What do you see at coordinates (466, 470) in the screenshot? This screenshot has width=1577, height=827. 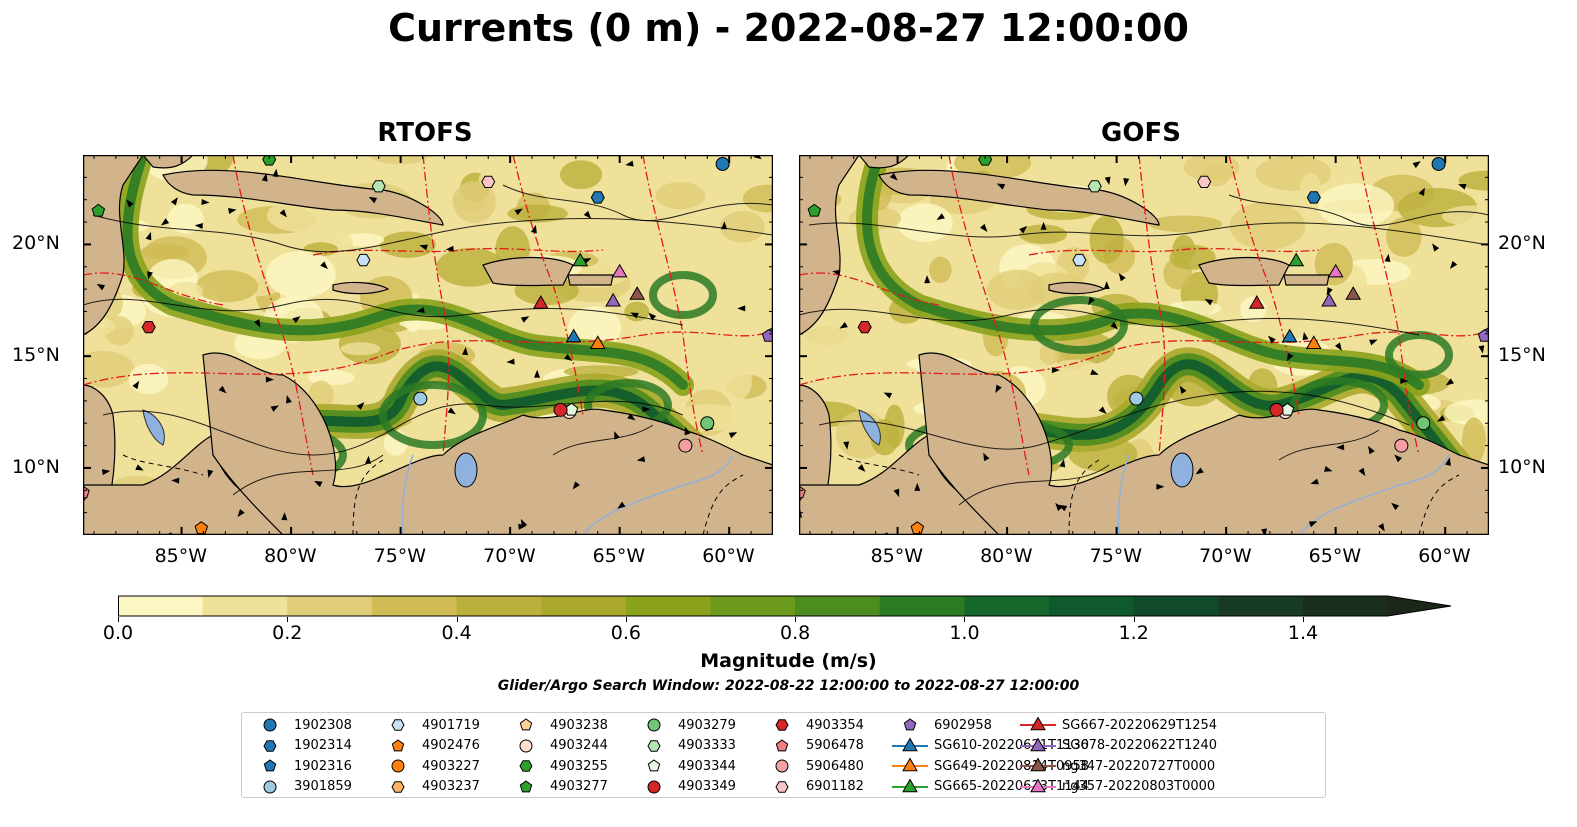 I see `lake-maracaibo` at bounding box center [466, 470].